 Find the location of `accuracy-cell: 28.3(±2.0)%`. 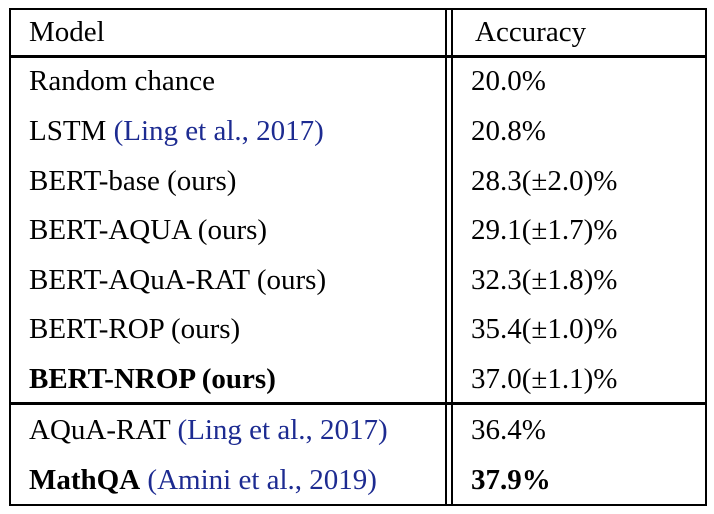

accuracy-cell: 28.3(±2.0)% is located at coordinates (544, 181).